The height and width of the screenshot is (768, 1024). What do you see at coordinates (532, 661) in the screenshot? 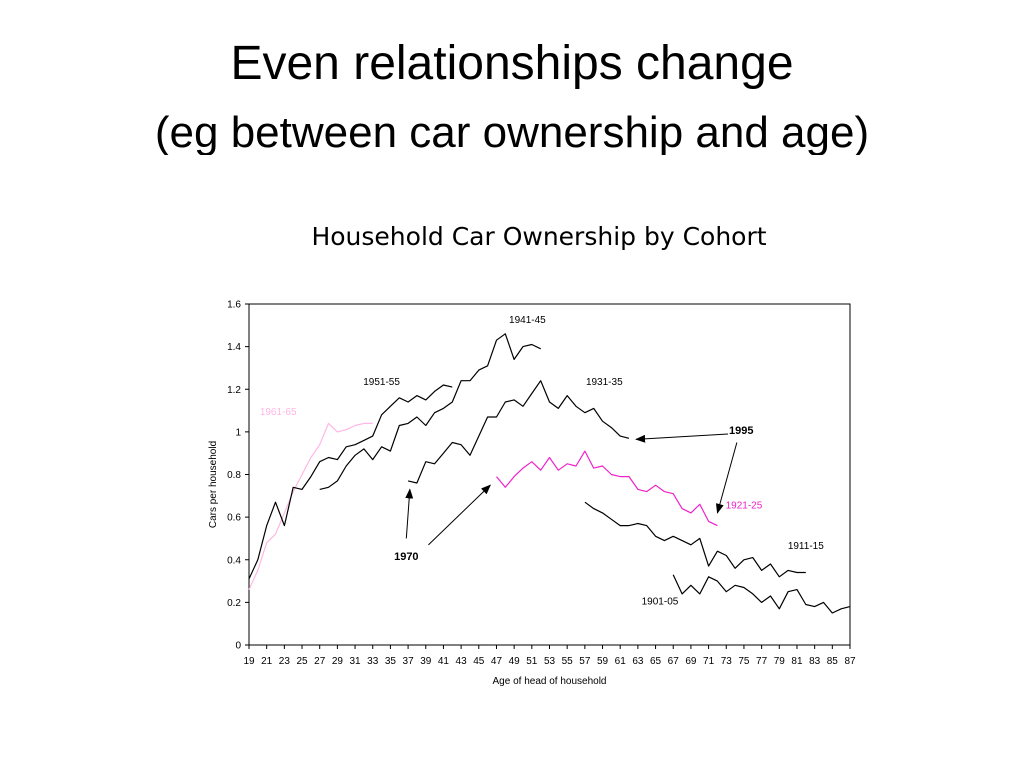
I see `x-tick-label: 51` at bounding box center [532, 661].